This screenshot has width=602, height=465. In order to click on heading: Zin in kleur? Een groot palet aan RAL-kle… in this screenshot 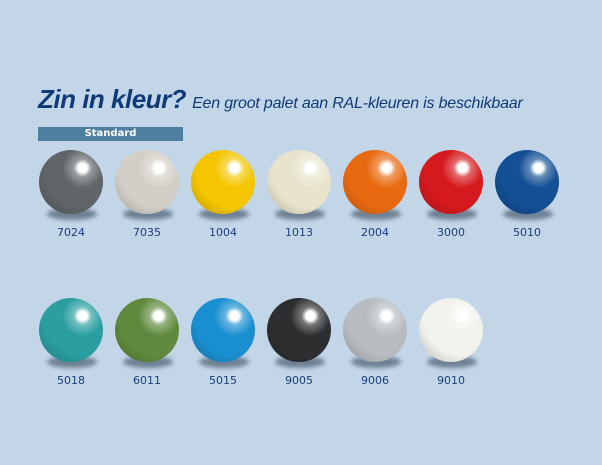, I will do `click(280, 99)`.